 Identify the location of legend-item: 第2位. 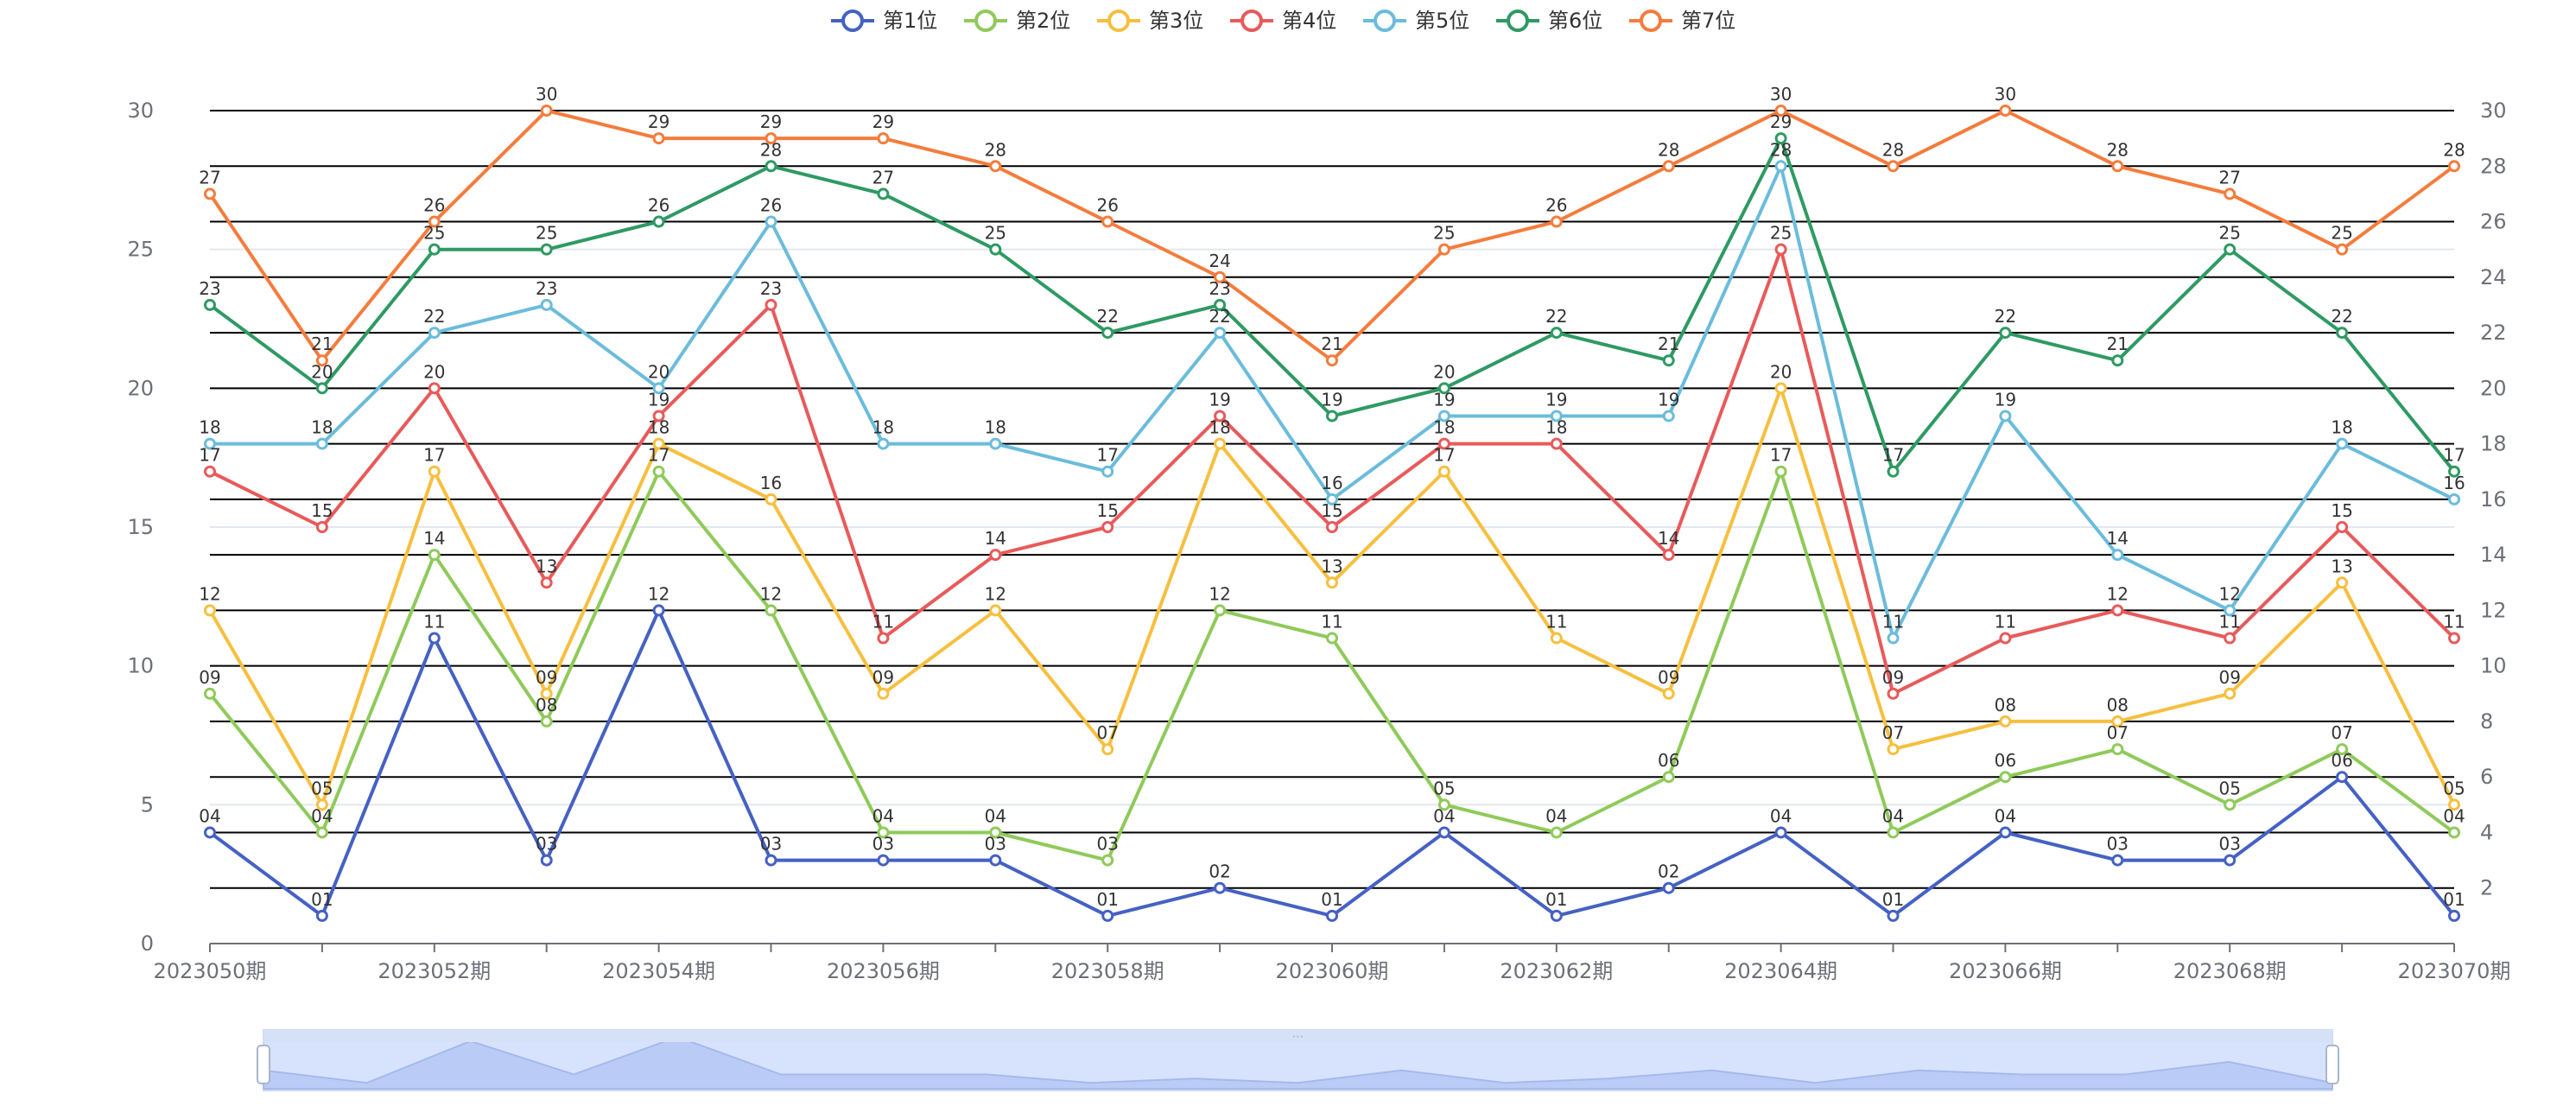
(1017, 21).